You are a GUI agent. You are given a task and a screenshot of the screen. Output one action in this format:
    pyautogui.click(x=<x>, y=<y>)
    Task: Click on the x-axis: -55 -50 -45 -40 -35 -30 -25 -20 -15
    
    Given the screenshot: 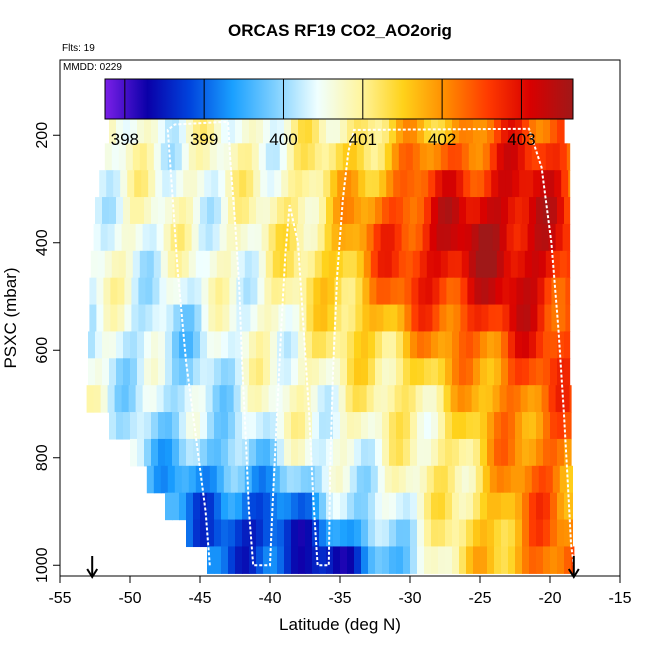 What is the action you would take?
    pyautogui.click(x=340, y=591)
    